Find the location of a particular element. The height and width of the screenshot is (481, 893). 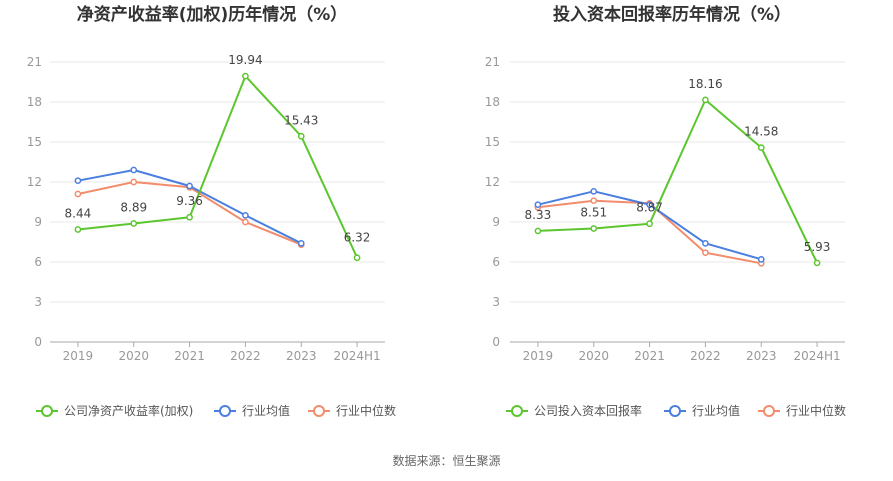

data-label: 8.51 is located at coordinates (593, 213).